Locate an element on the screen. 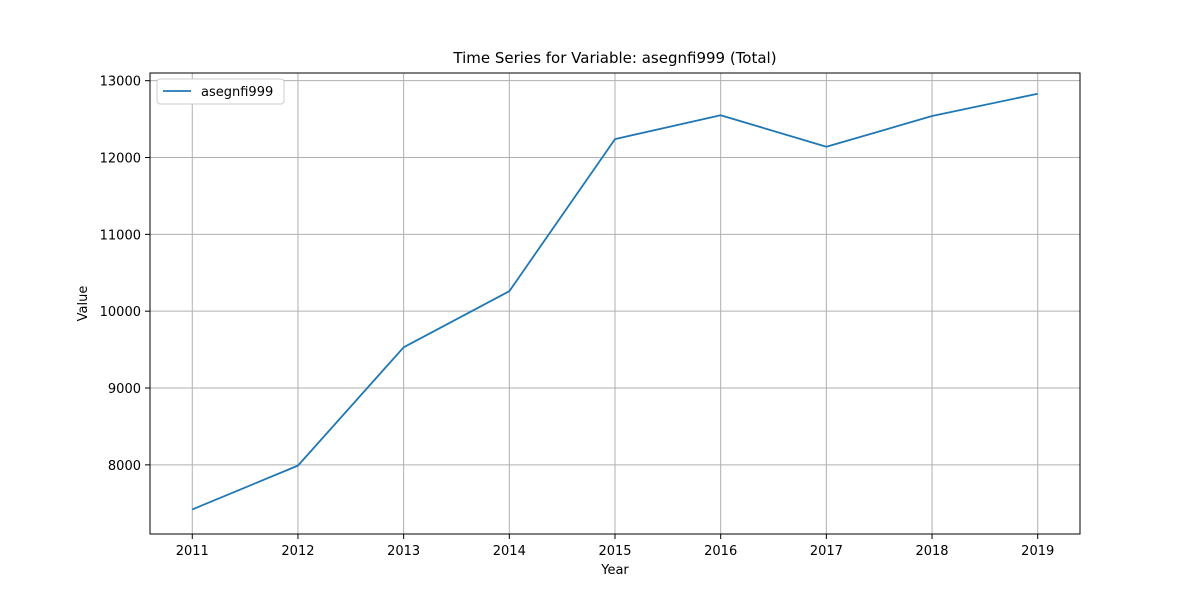  y-tick-label: 9000 is located at coordinates (124, 389).